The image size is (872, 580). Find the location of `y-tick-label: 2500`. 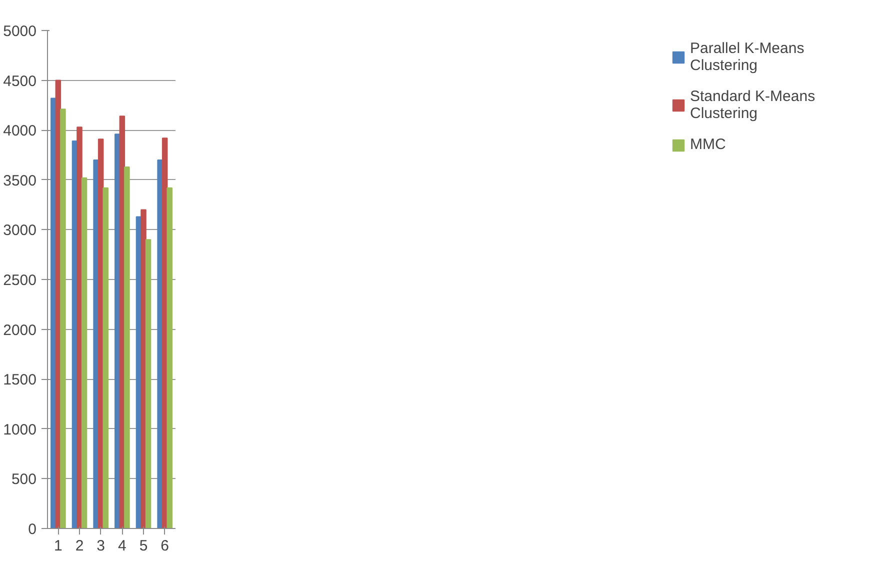

y-tick-label: 2500 is located at coordinates (20, 280).